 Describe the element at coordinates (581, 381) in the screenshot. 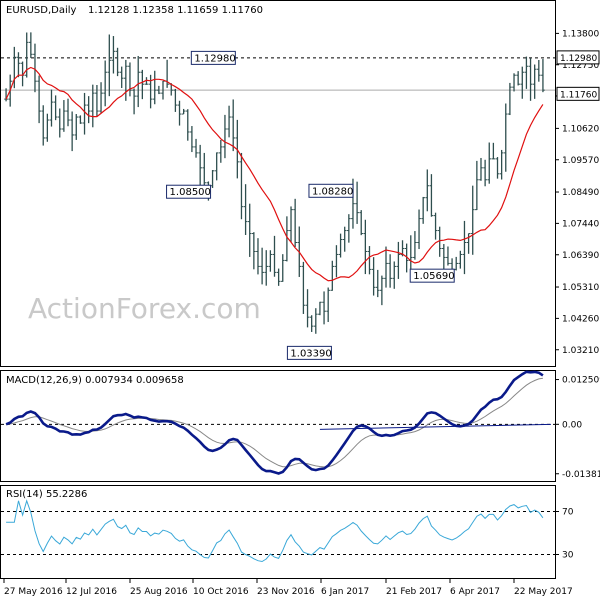

I see `macd-tick-label: 0.012509` at that location.